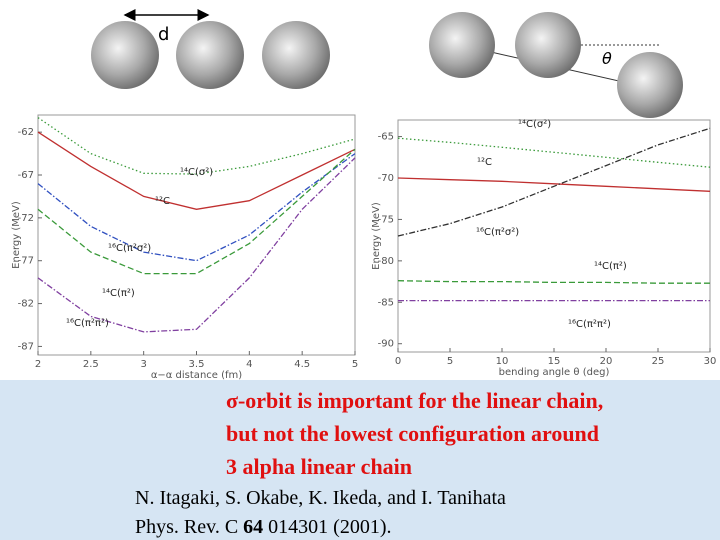 The width and height of the screenshot is (720, 540). What do you see at coordinates (658, 361) in the screenshot?
I see `x-tick-label: 25` at bounding box center [658, 361].